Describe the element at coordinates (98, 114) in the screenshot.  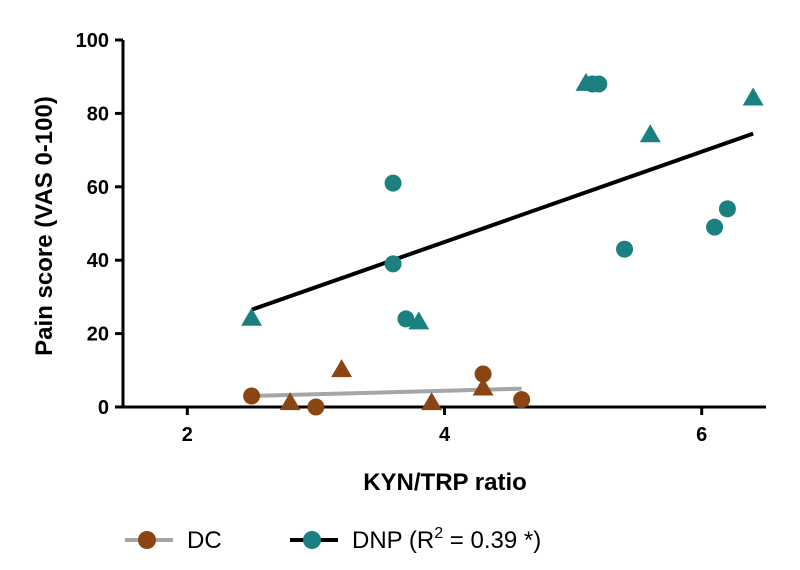
I see `y-tick-label: 80` at that location.